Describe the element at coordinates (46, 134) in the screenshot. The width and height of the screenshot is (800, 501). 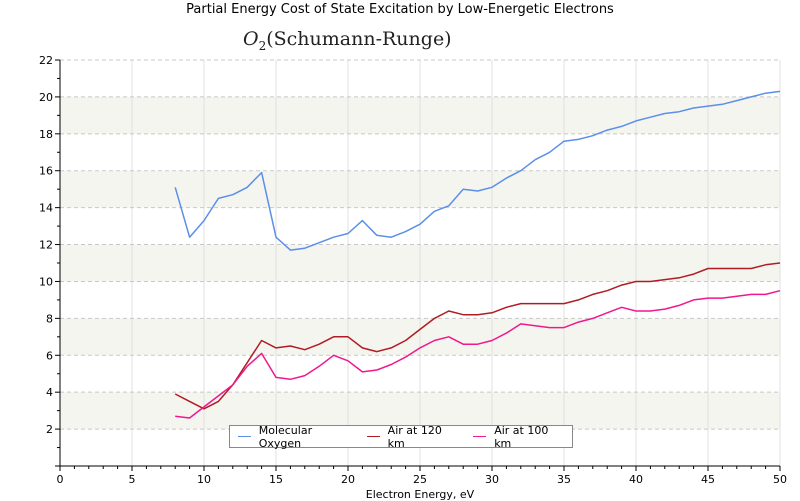
I see `y-tick-label: 18` at that location.